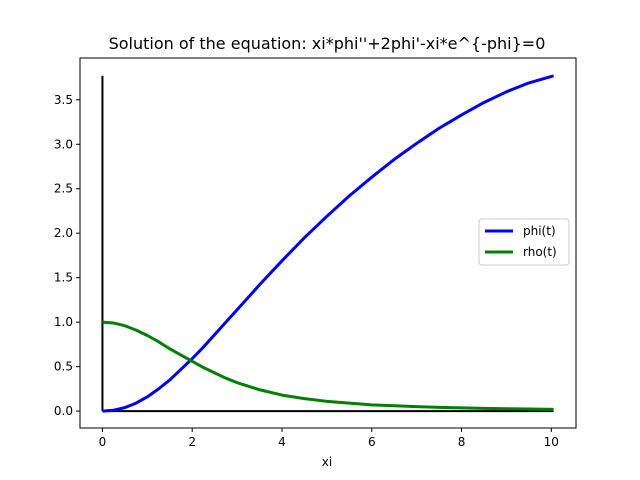  Describe the element at coordinates (63, 411) in the screenshot. I see `y-tick-label: 0.0` at that location.